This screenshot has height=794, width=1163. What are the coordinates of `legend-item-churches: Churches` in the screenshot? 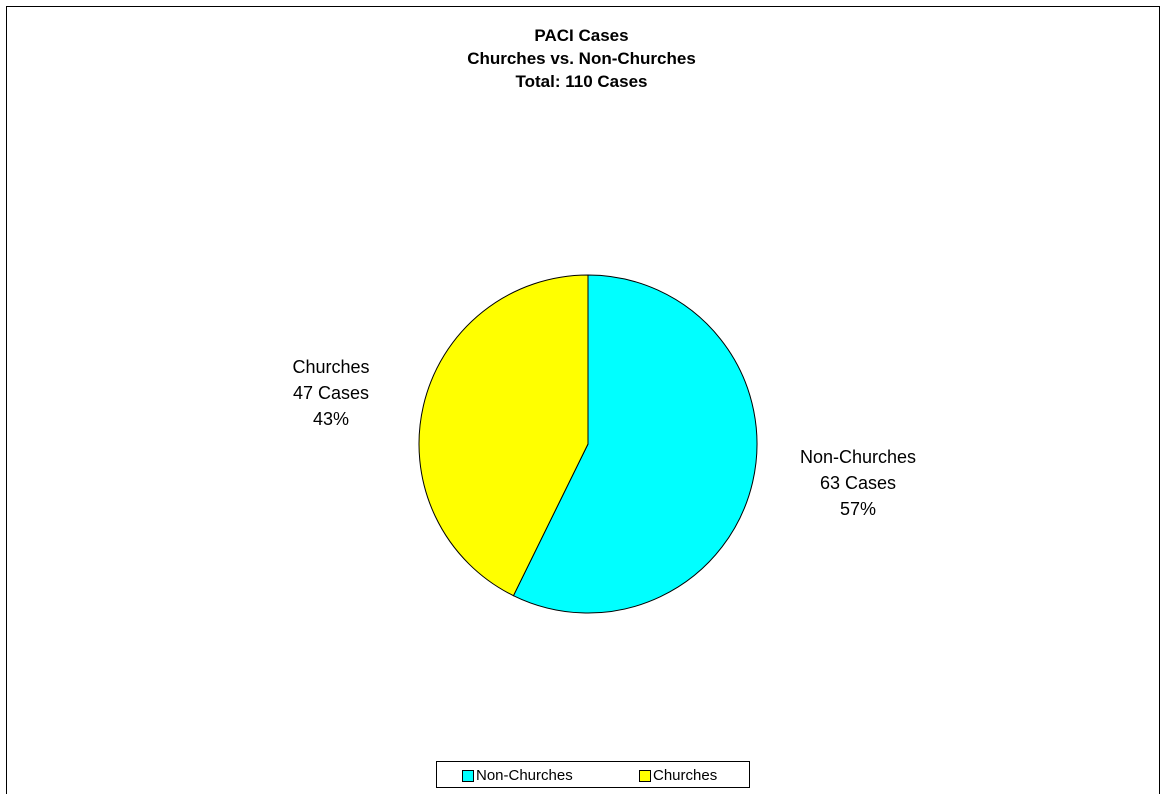 It's located at (678, 775).